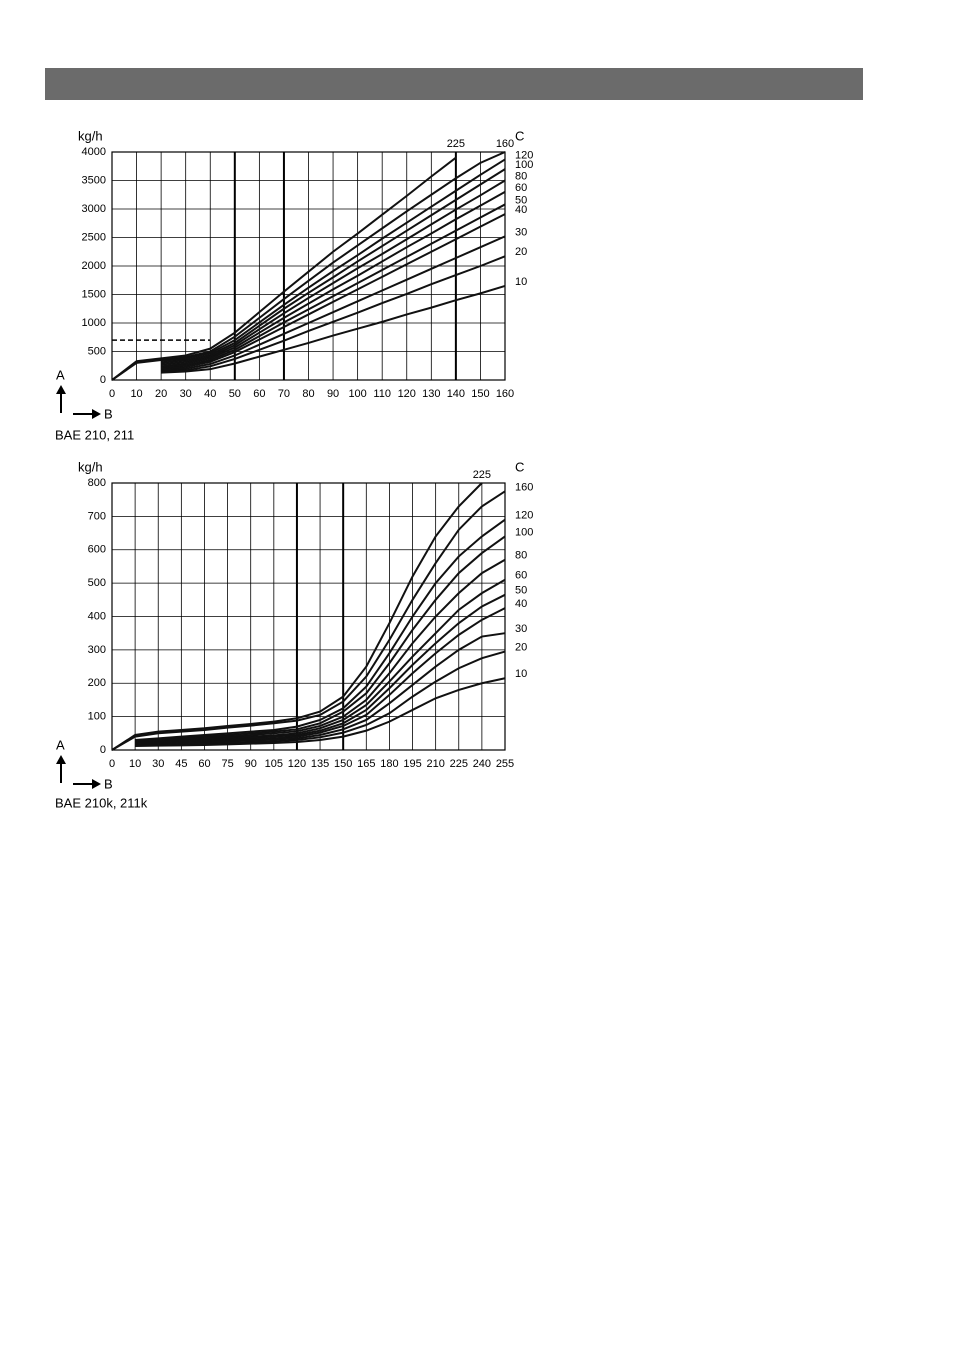  What do you see at coordinates (94, 323) in the screenshot?
I see `y-tick-label: 1000` at bounding box center [94, 323].